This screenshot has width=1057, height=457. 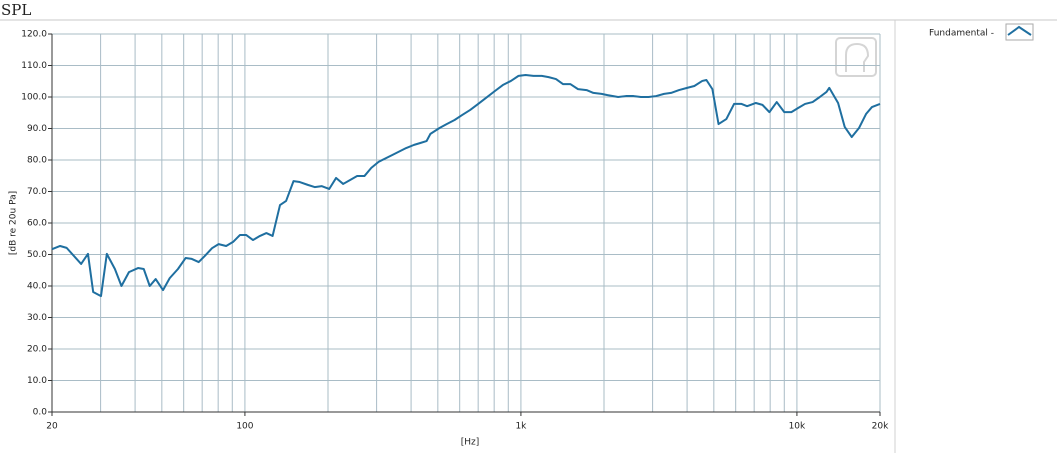 What do you see at coordinates (34, 98) in the screenshot?
I see `y-tick-label: 100.0` at bounding box center [34, 98].